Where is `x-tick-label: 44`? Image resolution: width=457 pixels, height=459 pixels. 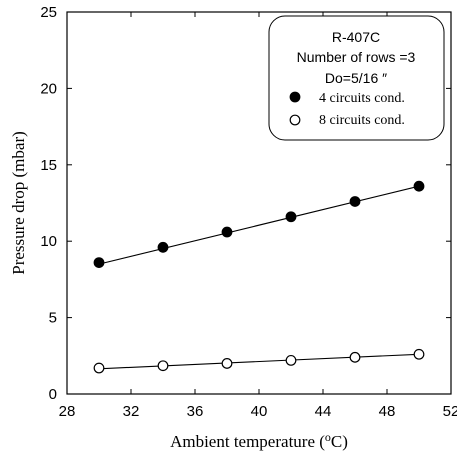 x-tick-label: 44 is located at coordinates (323, 411).